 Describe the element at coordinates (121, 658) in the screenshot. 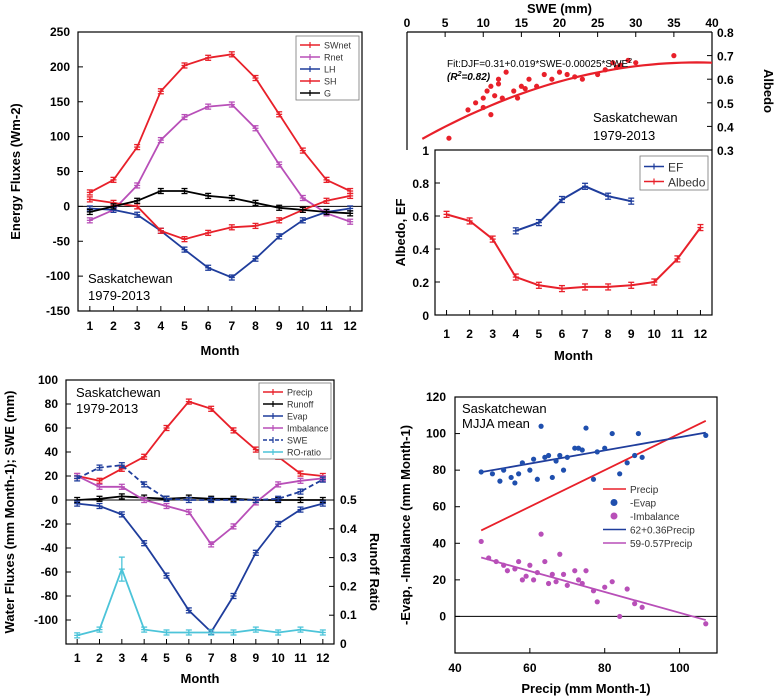

I see `x-tick-label: 3` at that location.